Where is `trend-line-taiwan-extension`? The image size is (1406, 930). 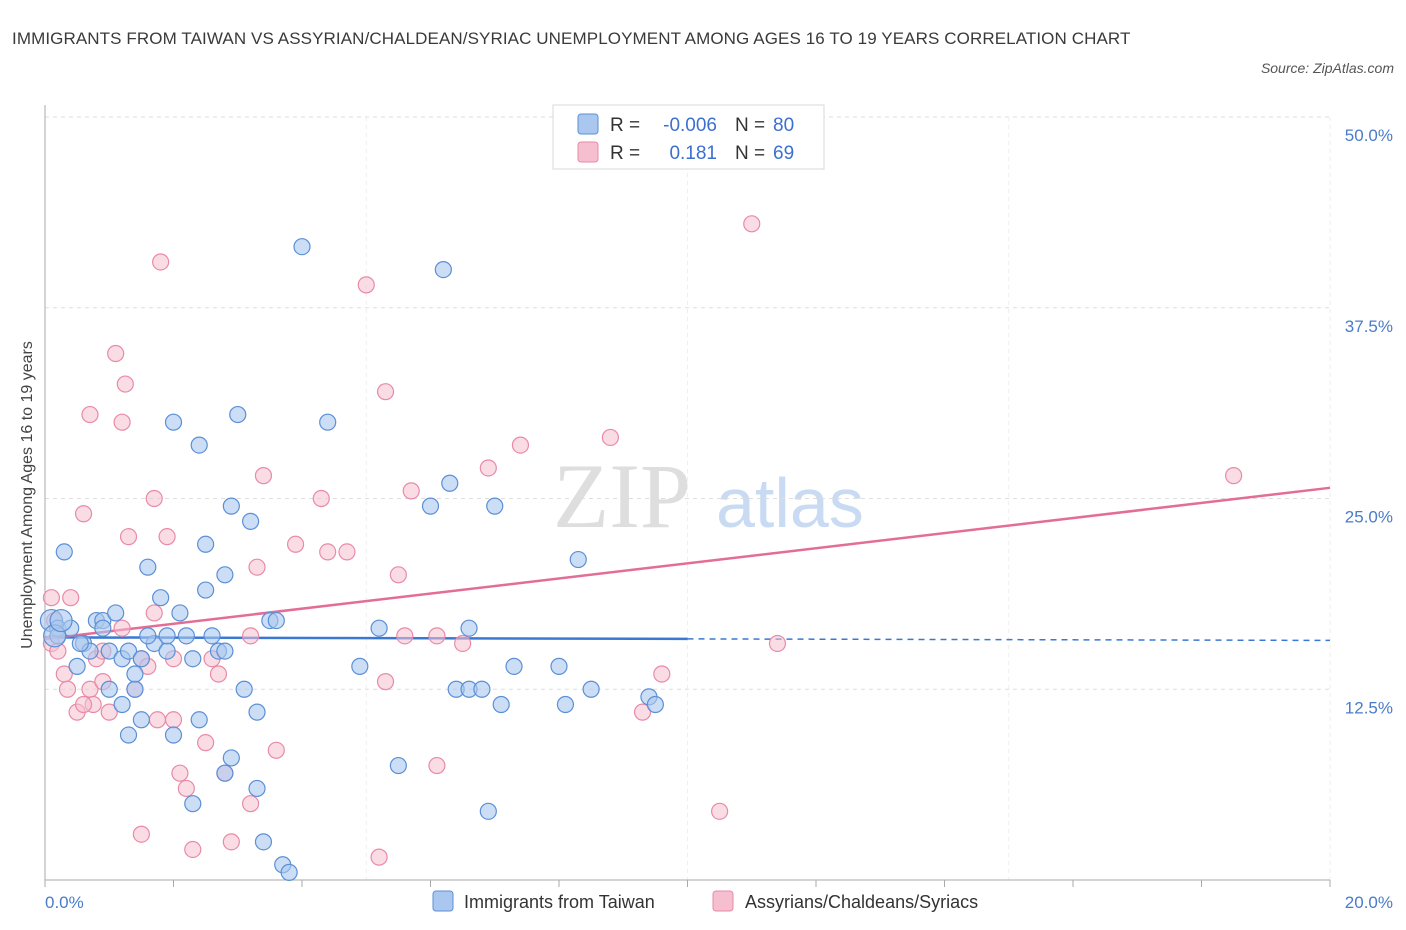
trend-line-taiwan-extension is located at coordinates (1009, 640).